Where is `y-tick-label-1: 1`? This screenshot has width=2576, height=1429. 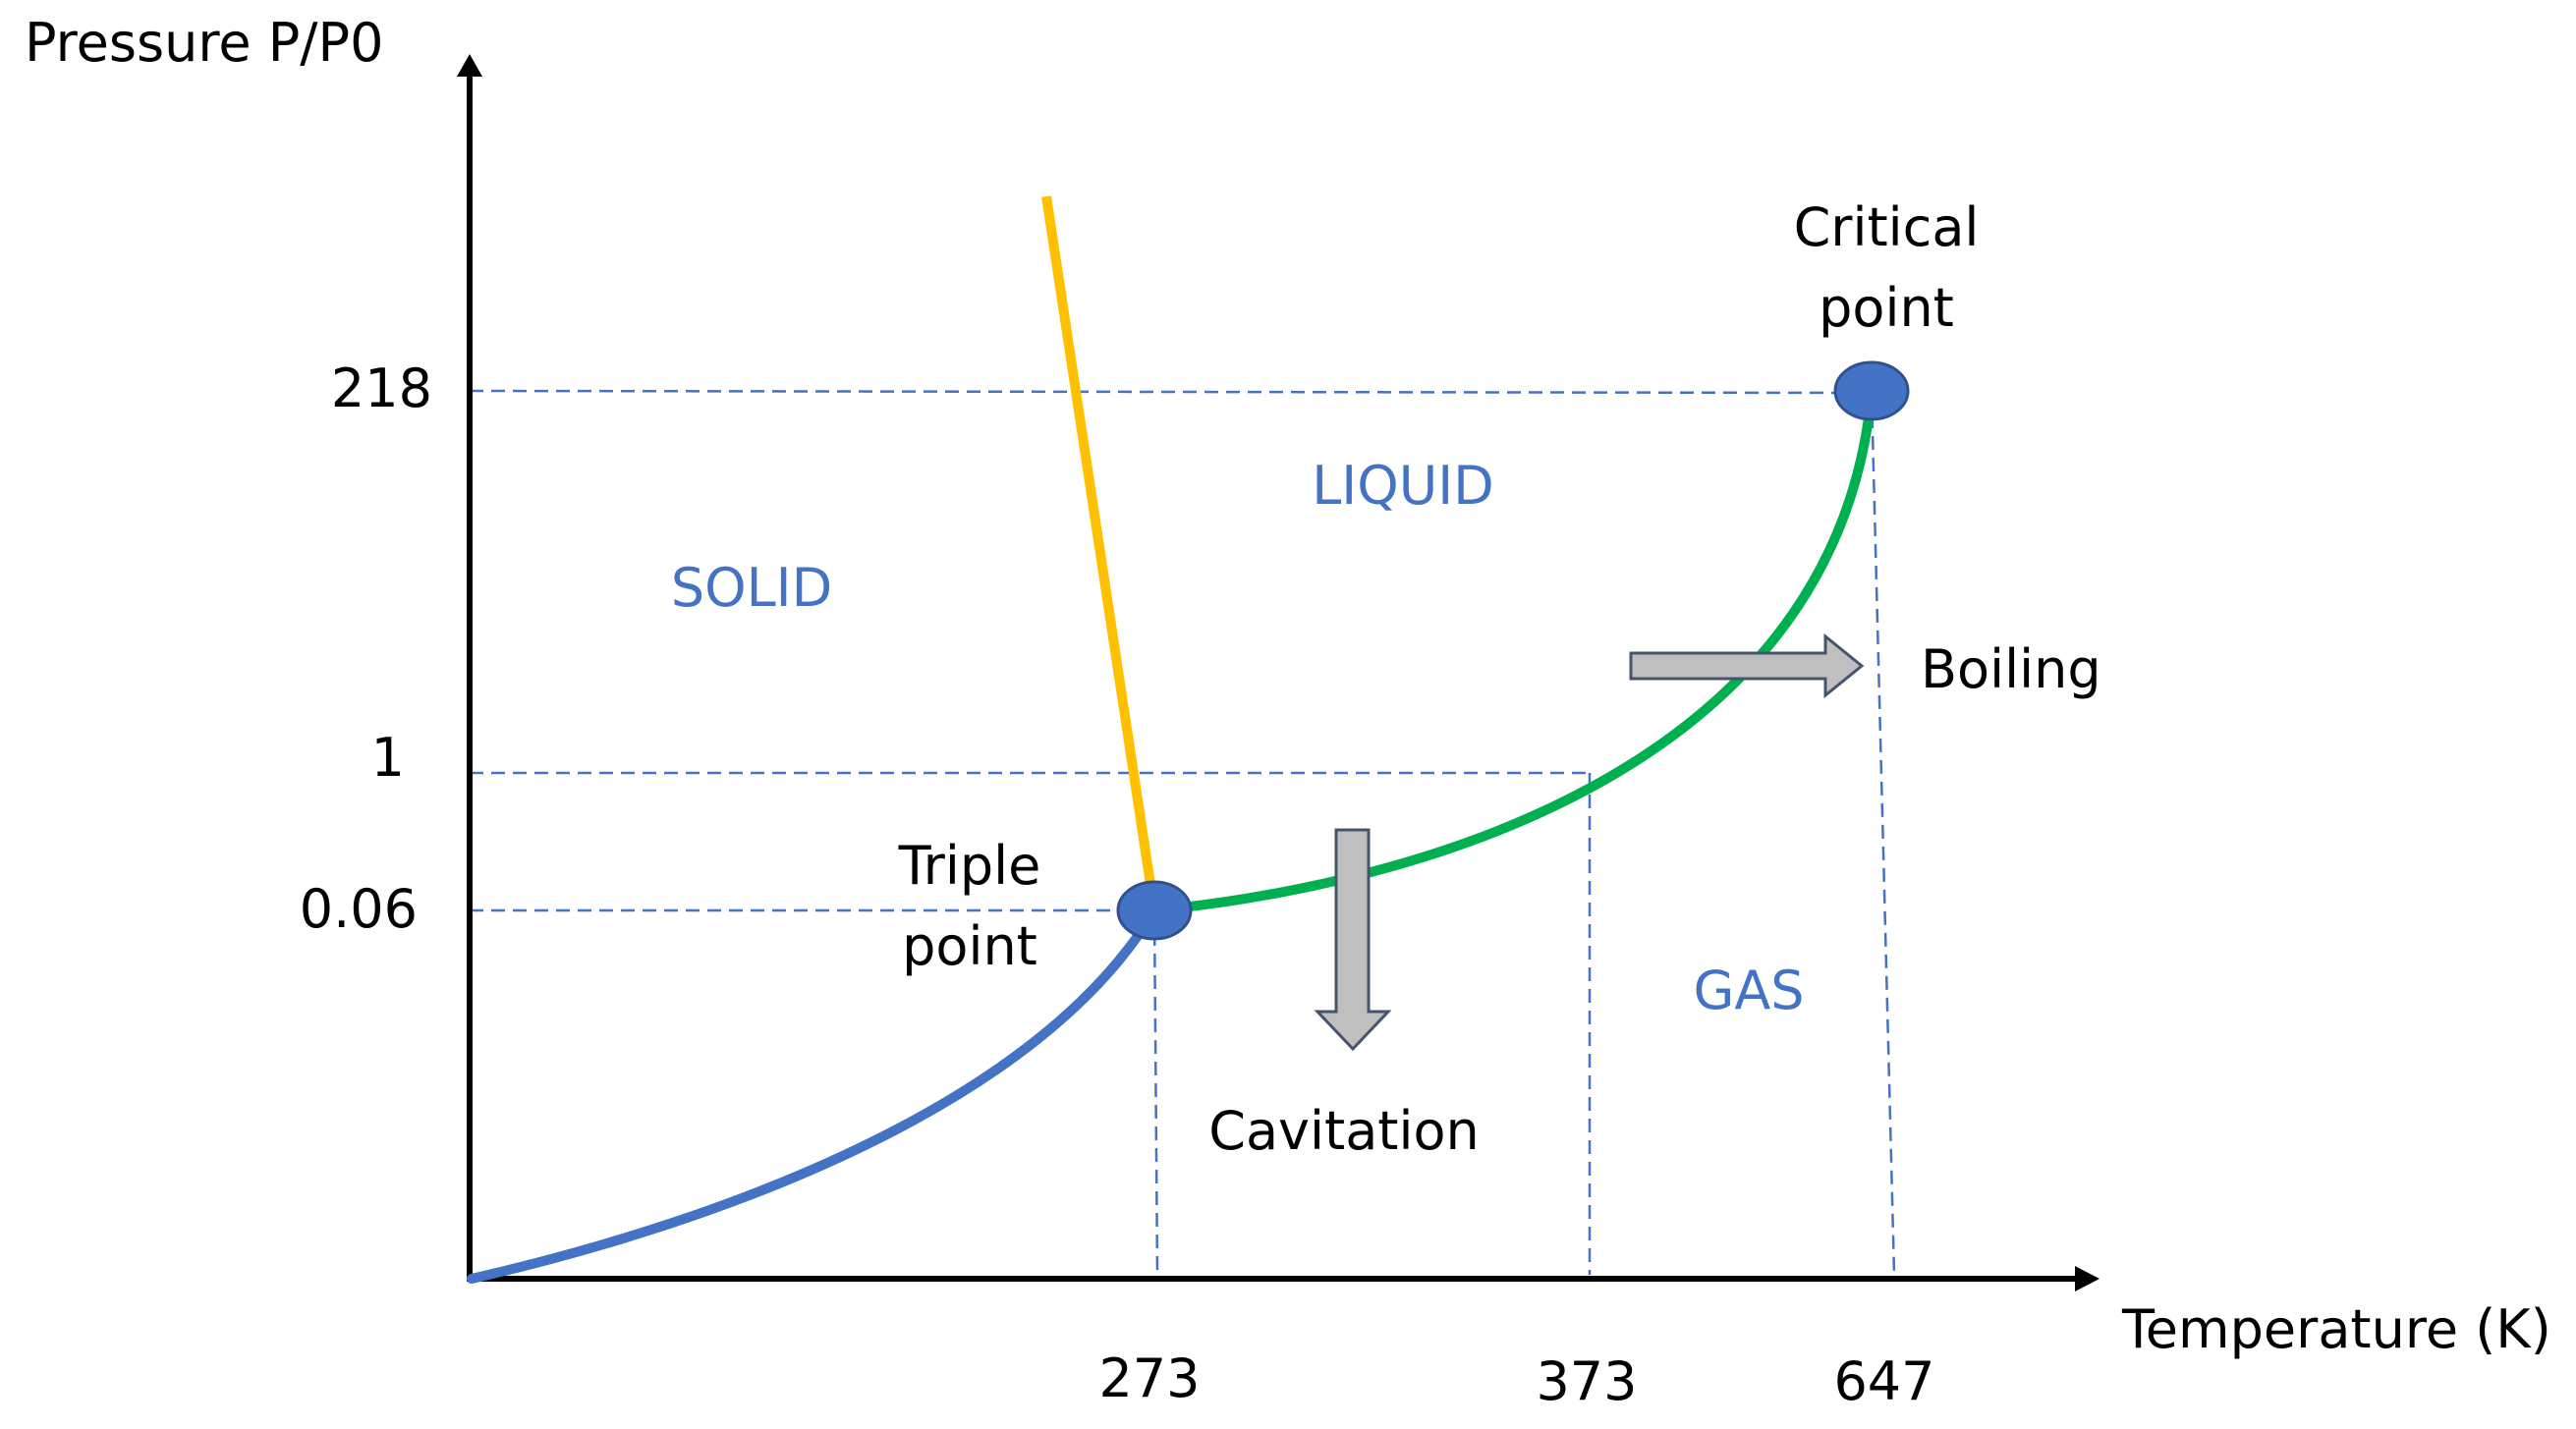
y-tick-label-1: 1 is located at coordinates (388, 758).